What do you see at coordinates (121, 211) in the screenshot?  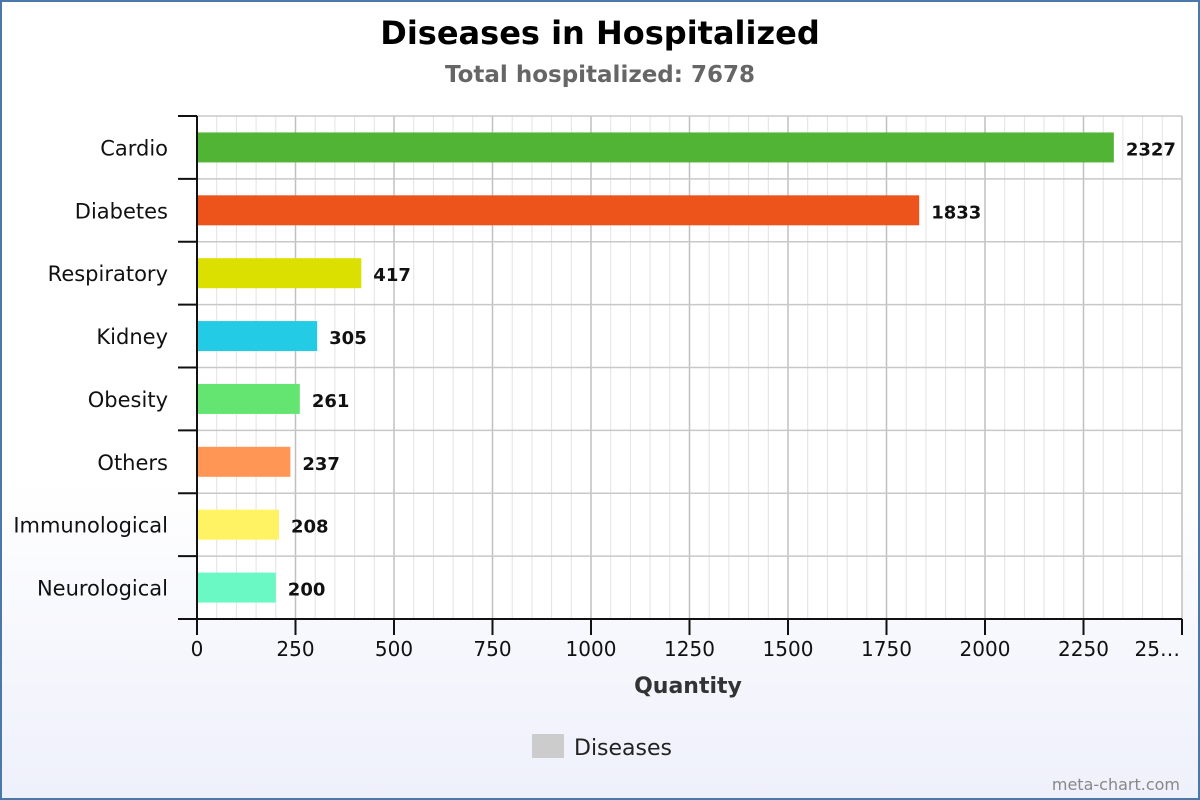 I see `category-label-diabetes: Diabetes` at bounding box center [121, 211].